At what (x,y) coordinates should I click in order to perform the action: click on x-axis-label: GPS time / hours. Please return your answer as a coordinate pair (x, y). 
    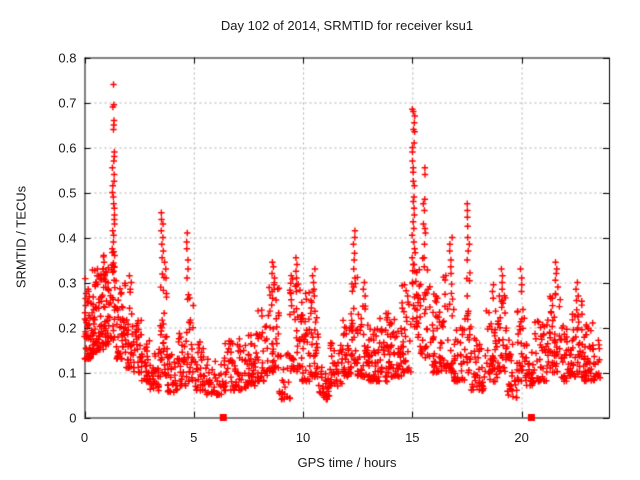
    Looking at the image, I should click on (347, 462).